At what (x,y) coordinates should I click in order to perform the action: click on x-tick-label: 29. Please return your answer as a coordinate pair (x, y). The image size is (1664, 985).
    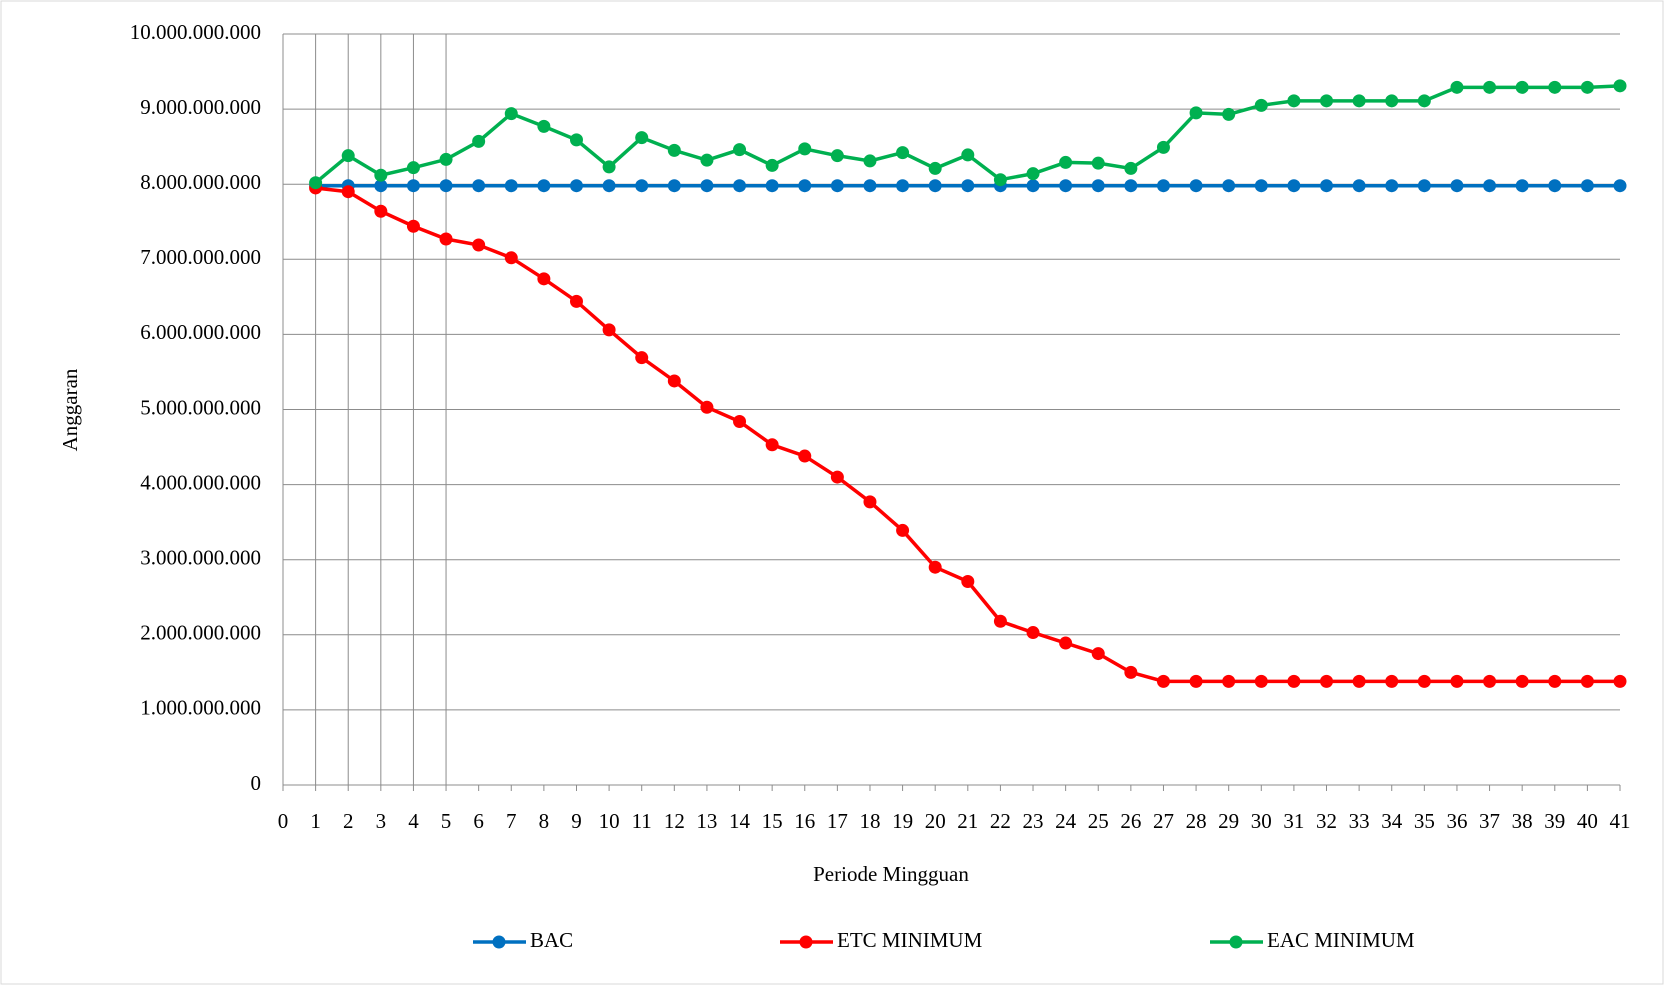
    Looking at the image, I should click on (1228, 821).